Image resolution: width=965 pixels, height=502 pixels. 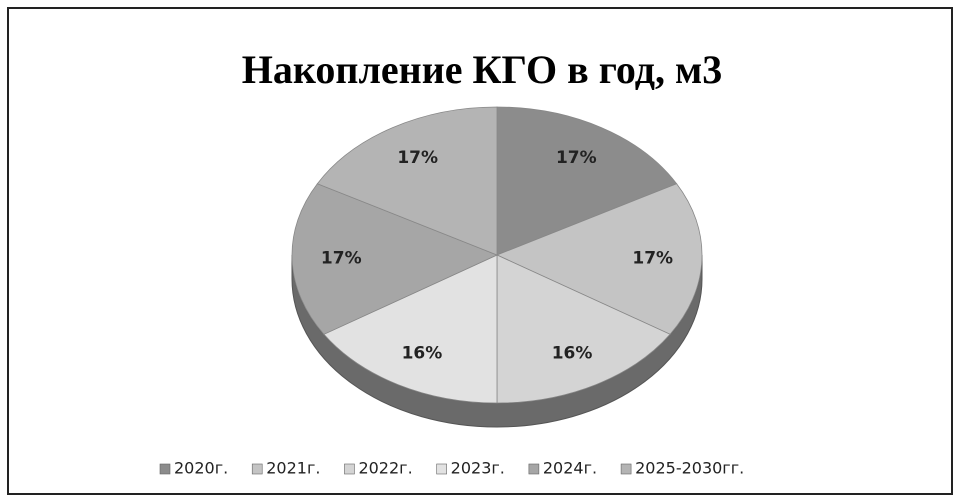 What do you see at coordinates (482, 69) in the screenshot?
I see `chart-title: Накопление КГО в год, м3` at bounding box center [482, 69].